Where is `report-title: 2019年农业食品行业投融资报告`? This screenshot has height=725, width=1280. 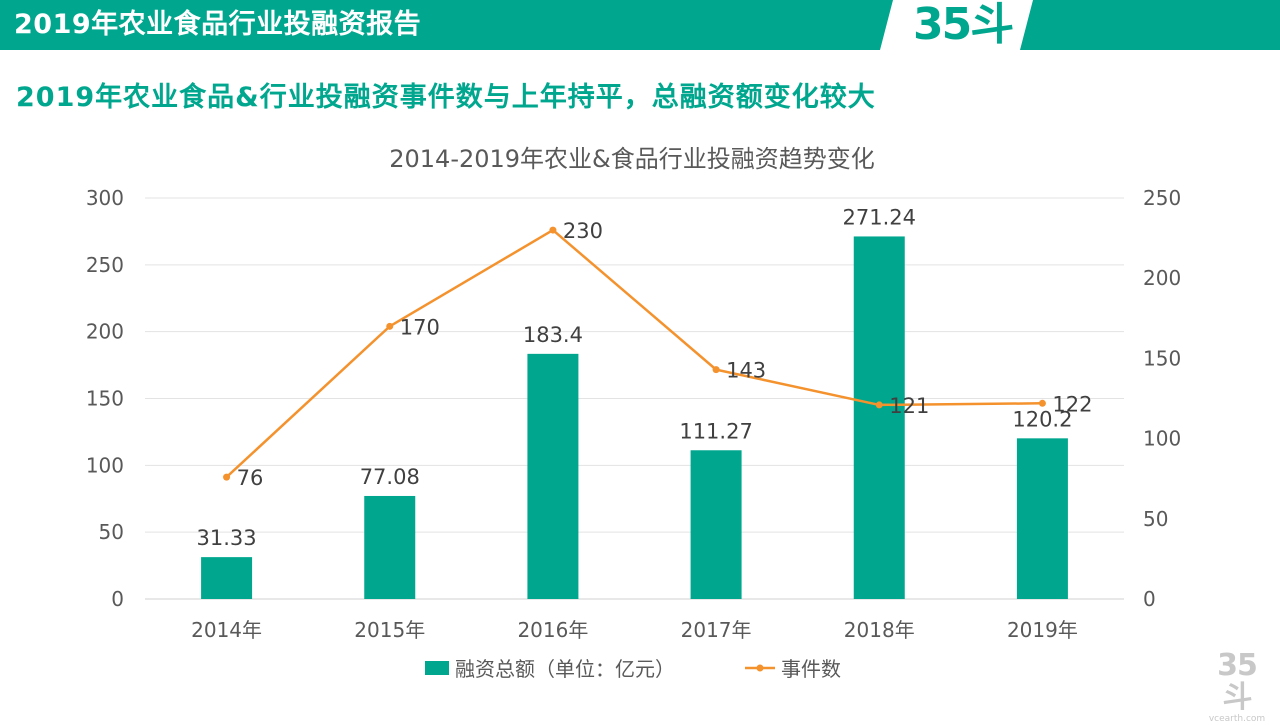
report-title: 2019年农业食品行业投融资报告 is located at coordinates (218, 24).